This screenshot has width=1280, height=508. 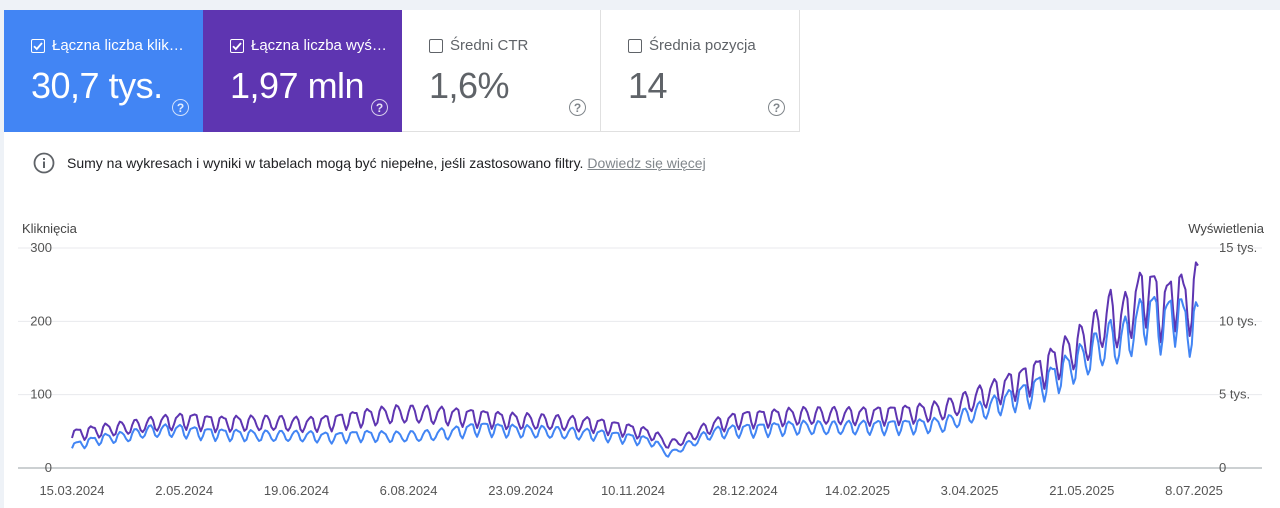 What do you see at coordinates (648, 85) in the screenshot?
I see `metric-value: 14` at bounding box center [648, 85].